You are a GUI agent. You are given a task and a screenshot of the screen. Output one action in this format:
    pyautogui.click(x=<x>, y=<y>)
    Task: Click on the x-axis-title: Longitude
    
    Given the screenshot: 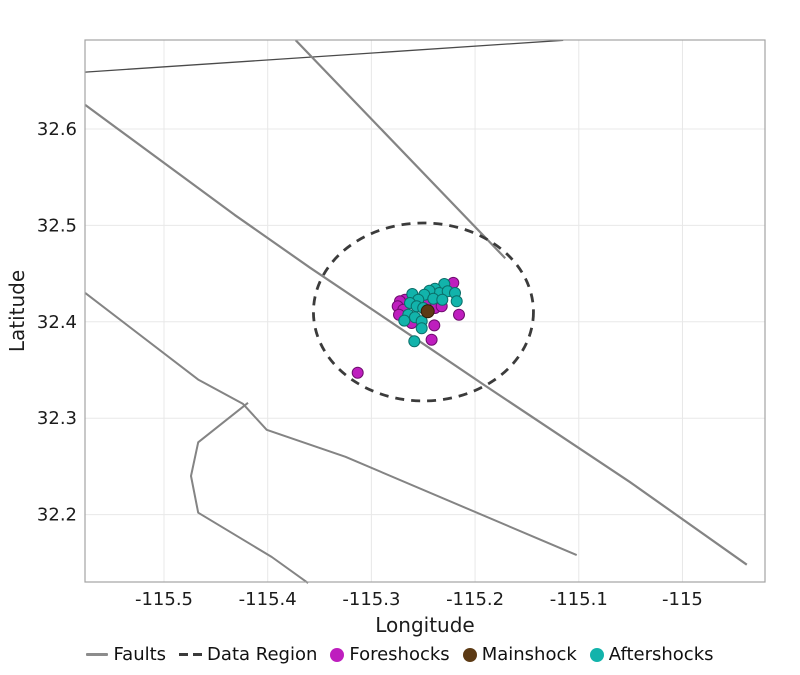 What is the action you would take?
    pyautogui.click(x=425, y=625)
    